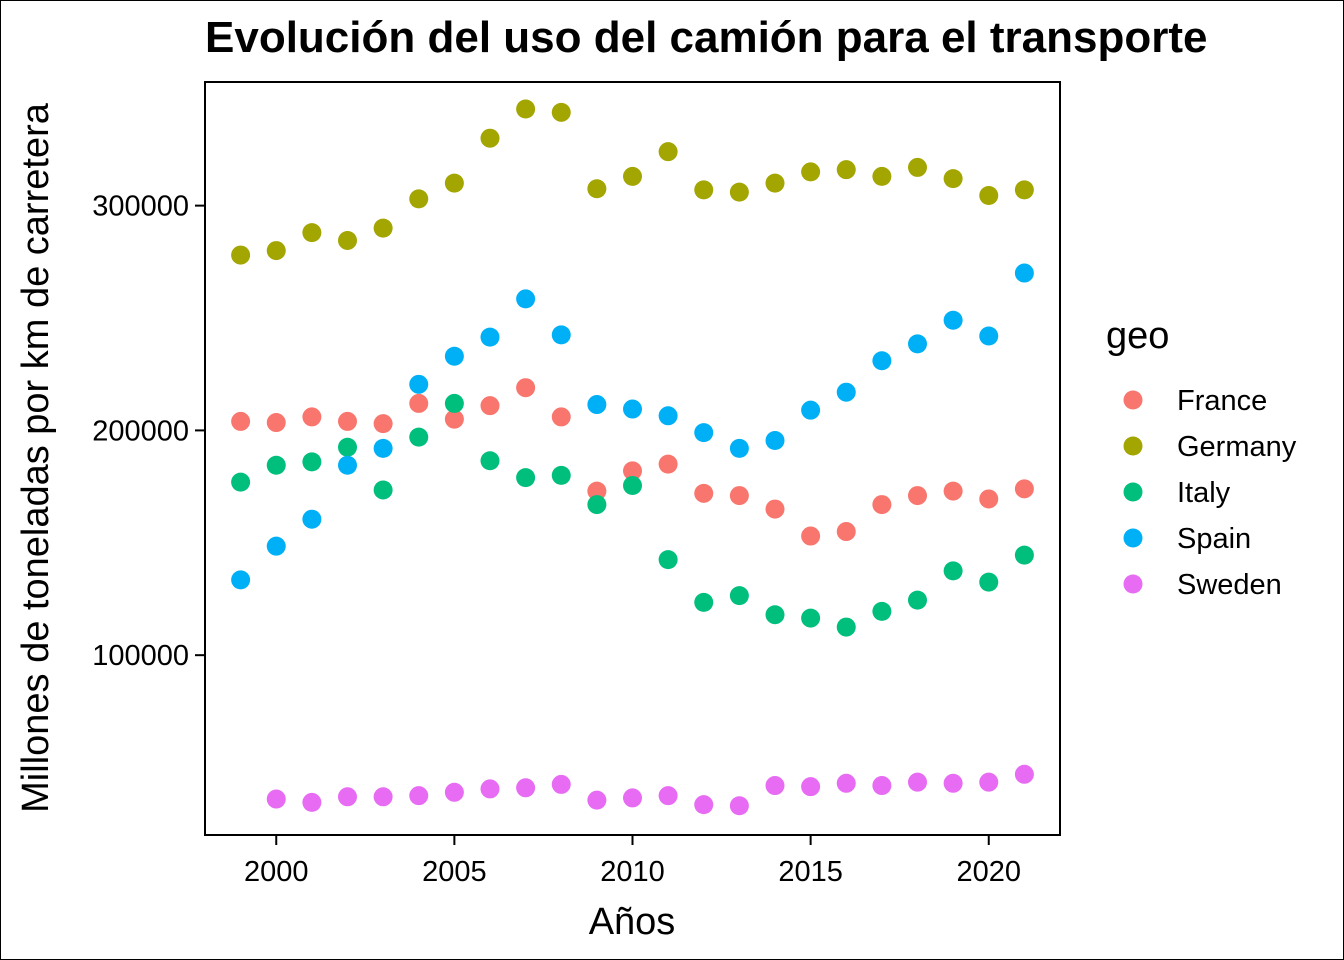 This screenshot has width=1344, height=960. Describe the element at coordinates (810, 872) in the screenshot. I see `x-tick-label: 2015` at that location.